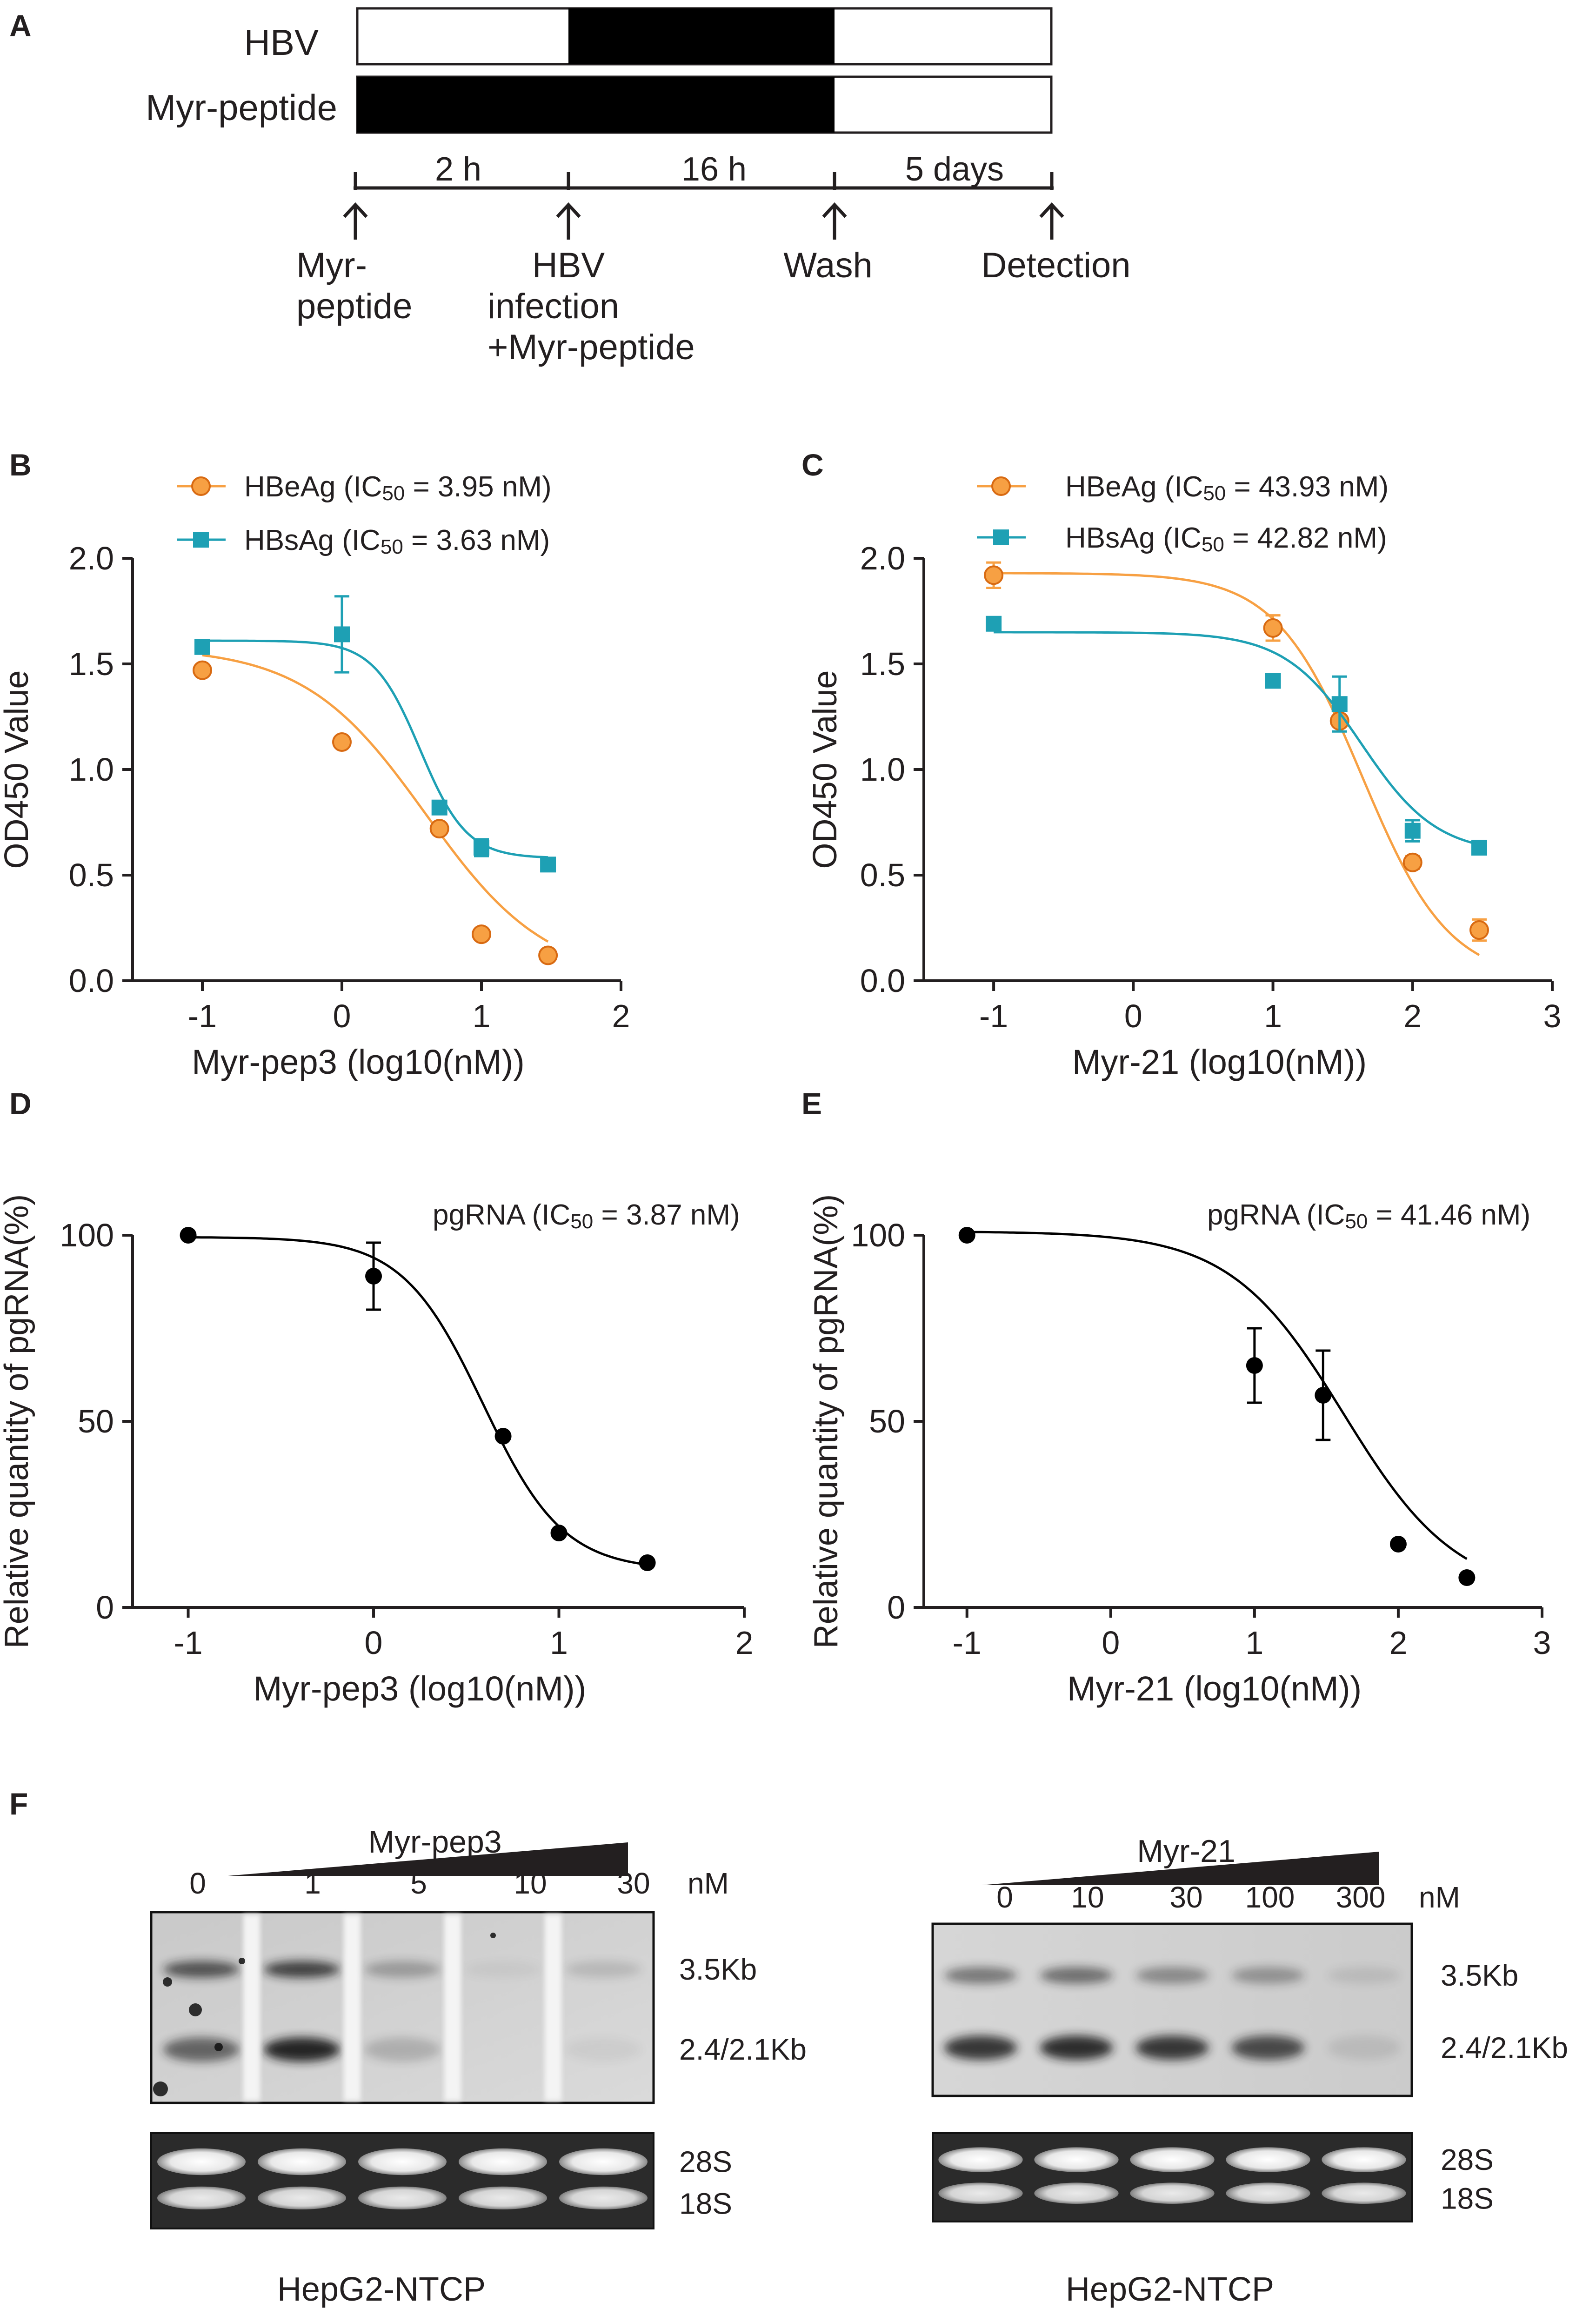  What do you see at coordinates (420, 1689) in the screenshot?
I see `x-axis-title: Myr-pep3 (log10(nM))` at bounding box center [420, 1689].